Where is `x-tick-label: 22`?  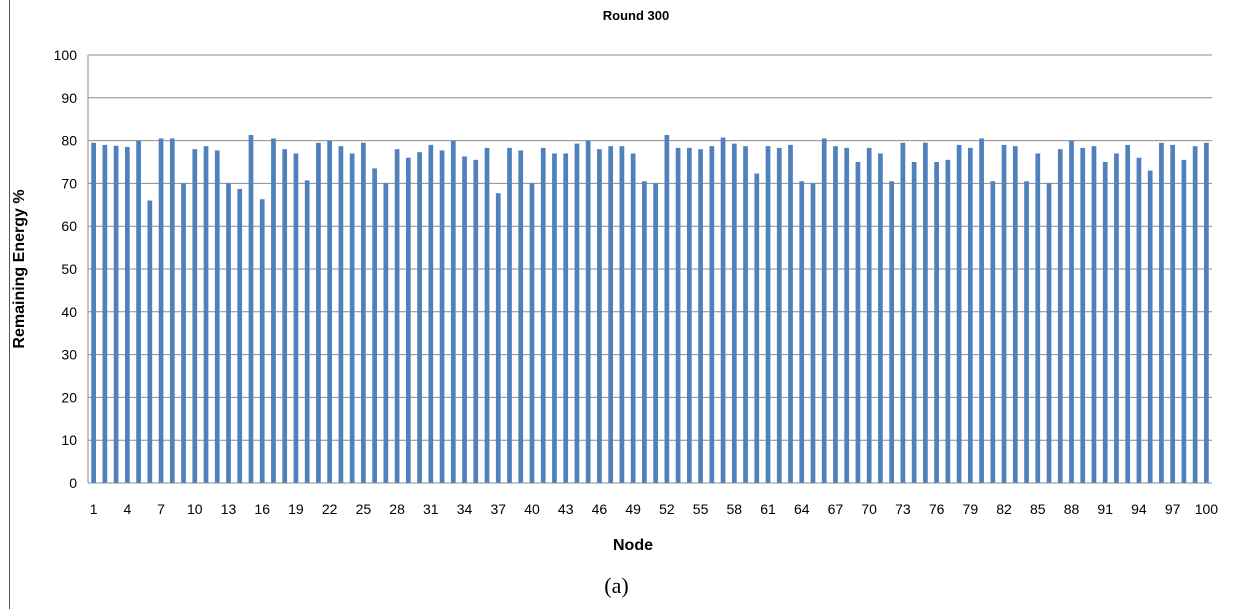 x-tick-label: 22 is located at coordinates (330, 509).